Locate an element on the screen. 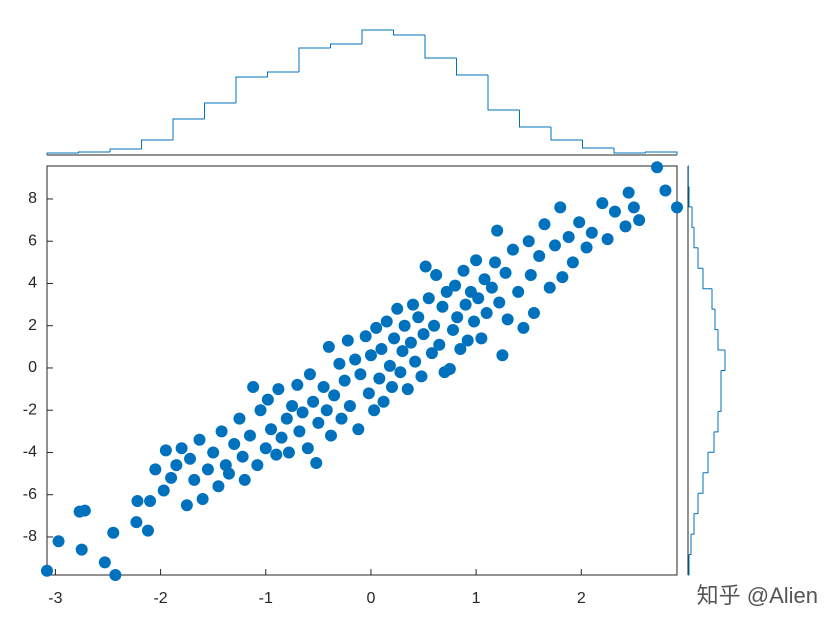 Image resolution: width=840 pixels, height=630 pixels. y-tick-label: -4 is located at coordinates (30, 452).